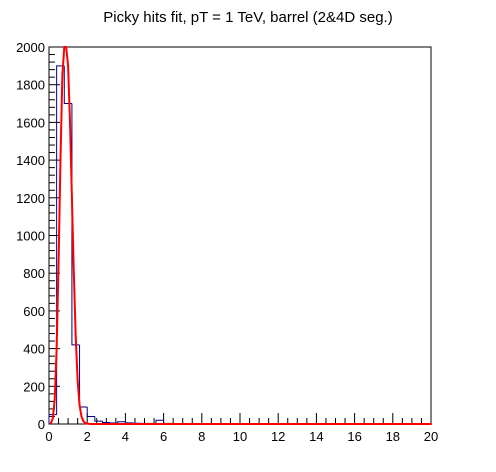  What do you see at coordinates (30, 85) in the screenshot?
I see `y-tick-label: 1800` at bounding box center [30, 85].